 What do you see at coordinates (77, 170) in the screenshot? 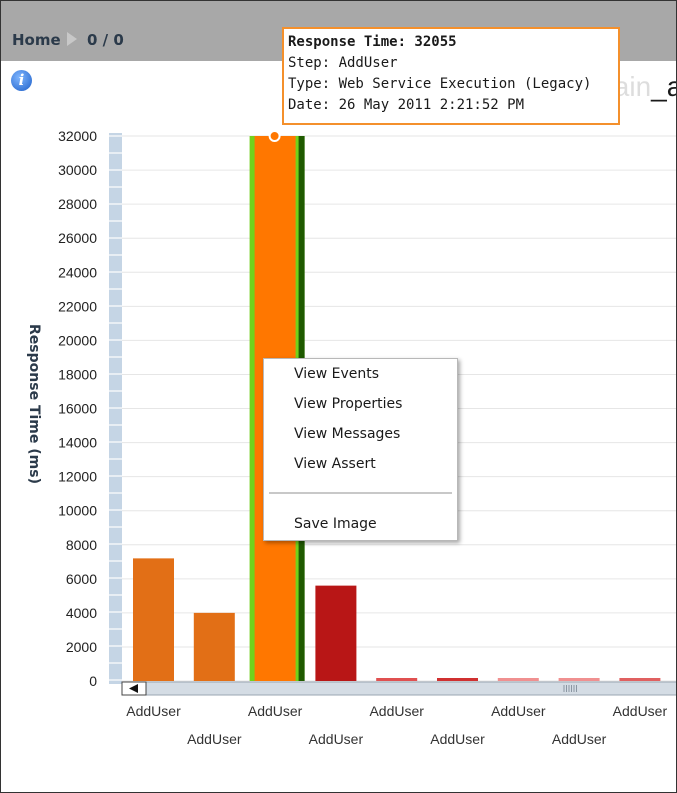
I see `y-tick-label: 30000` at bounding box center [77, 170].